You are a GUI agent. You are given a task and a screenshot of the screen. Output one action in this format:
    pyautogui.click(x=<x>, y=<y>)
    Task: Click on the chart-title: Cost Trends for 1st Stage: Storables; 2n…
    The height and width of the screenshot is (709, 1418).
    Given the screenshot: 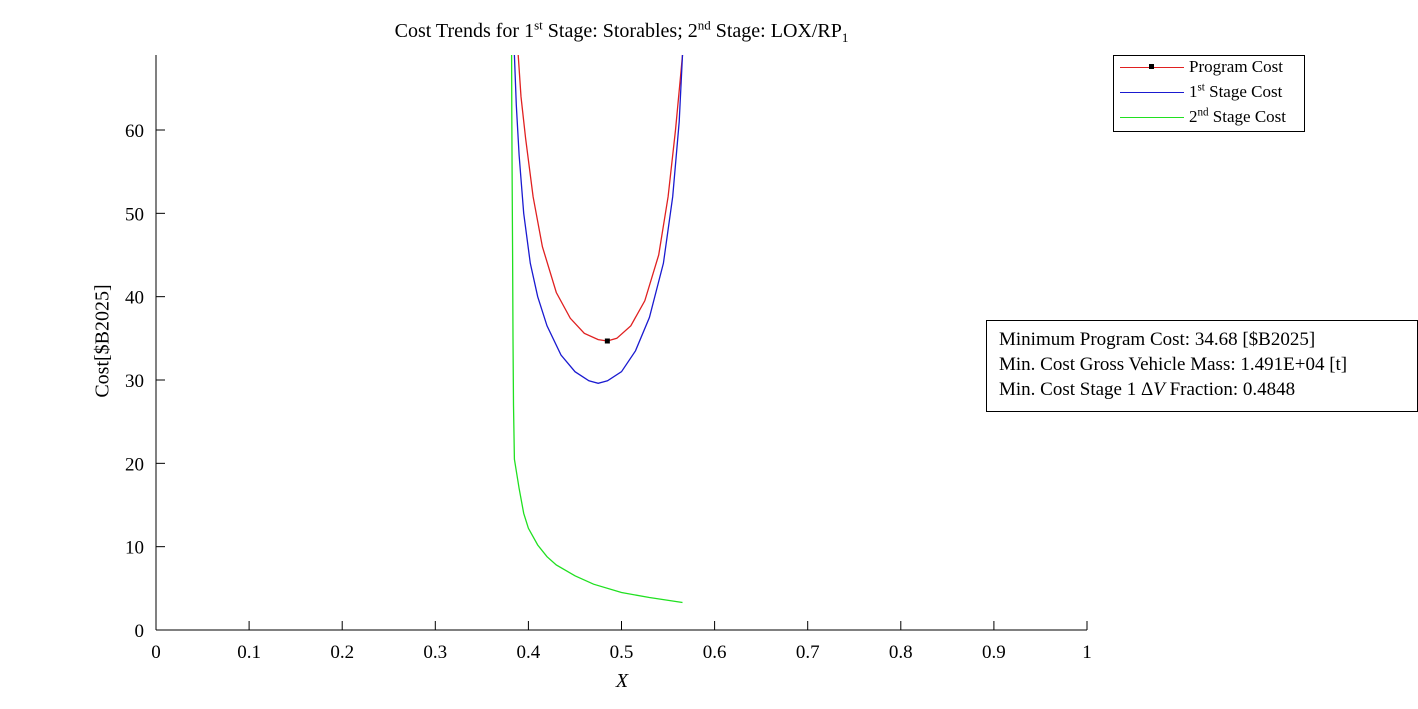 What is the action you would take?
    pyautogui.click(x=621, y=31)
    